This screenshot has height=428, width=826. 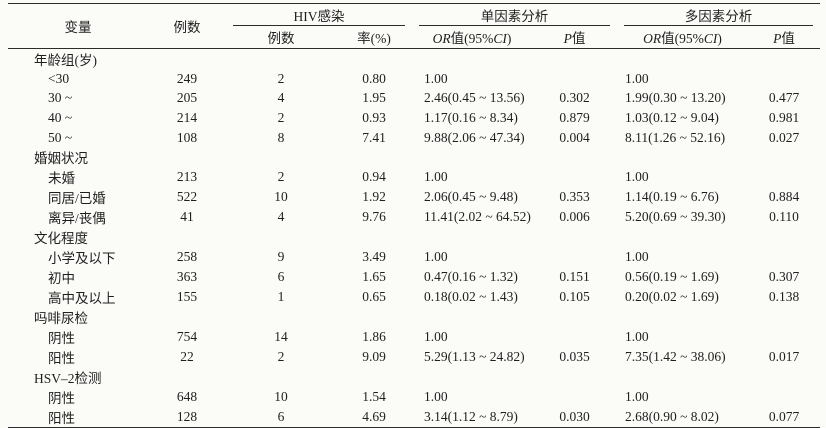 What do you see at coordinates (187, 26) in the screenshot?
I see `header-cases: 例数` at bounding box center [187, 26].